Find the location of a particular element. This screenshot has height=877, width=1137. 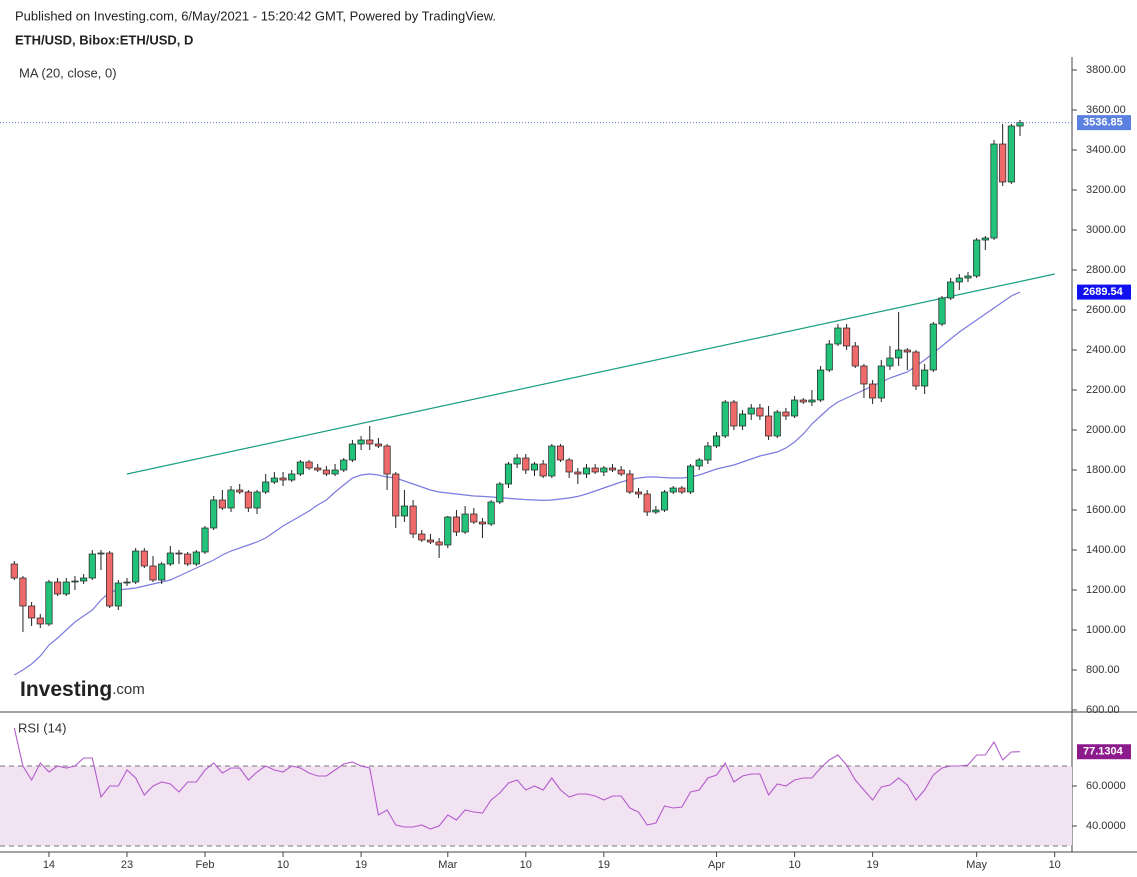

logo-brand: Investing is located at coordinates (66, 689).